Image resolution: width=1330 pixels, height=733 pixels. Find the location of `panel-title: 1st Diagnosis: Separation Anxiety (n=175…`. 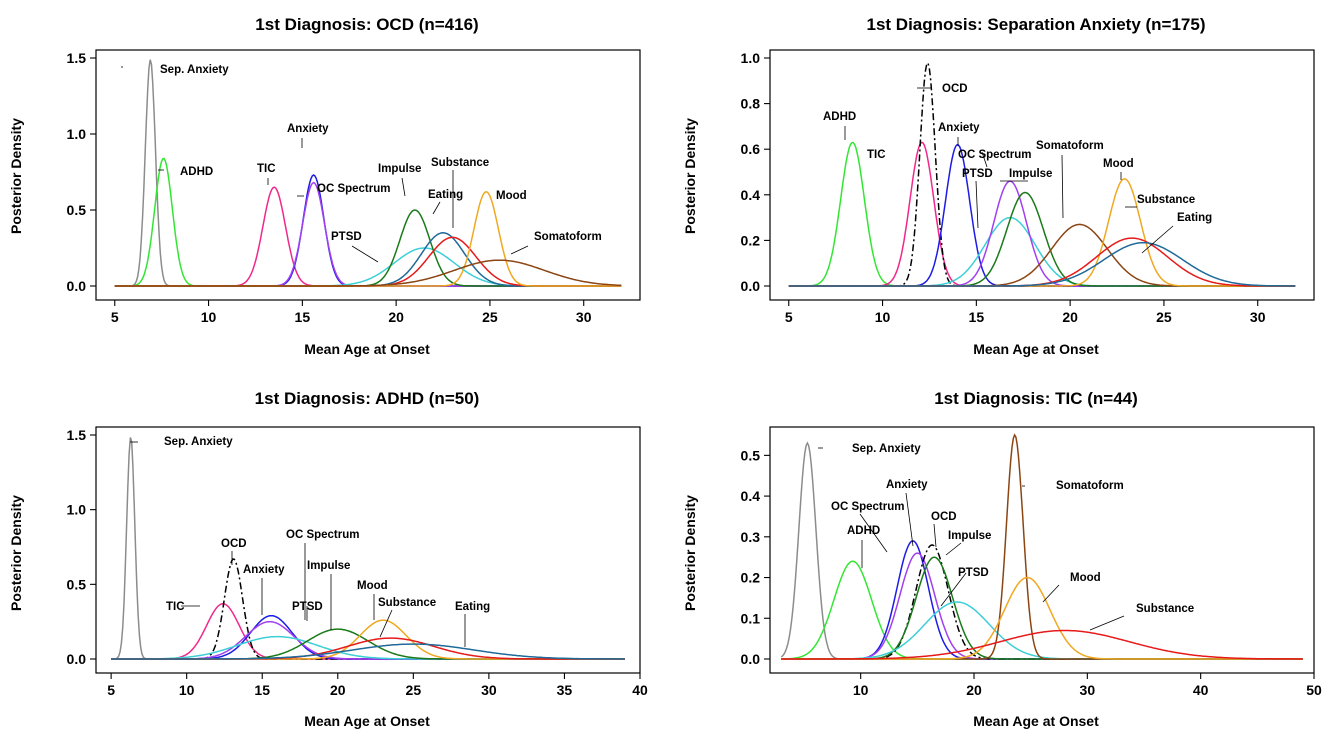

panel-title: 1st Diagnosis: Separation Anxiety (n=175… is located at coordinates (1036, 24).